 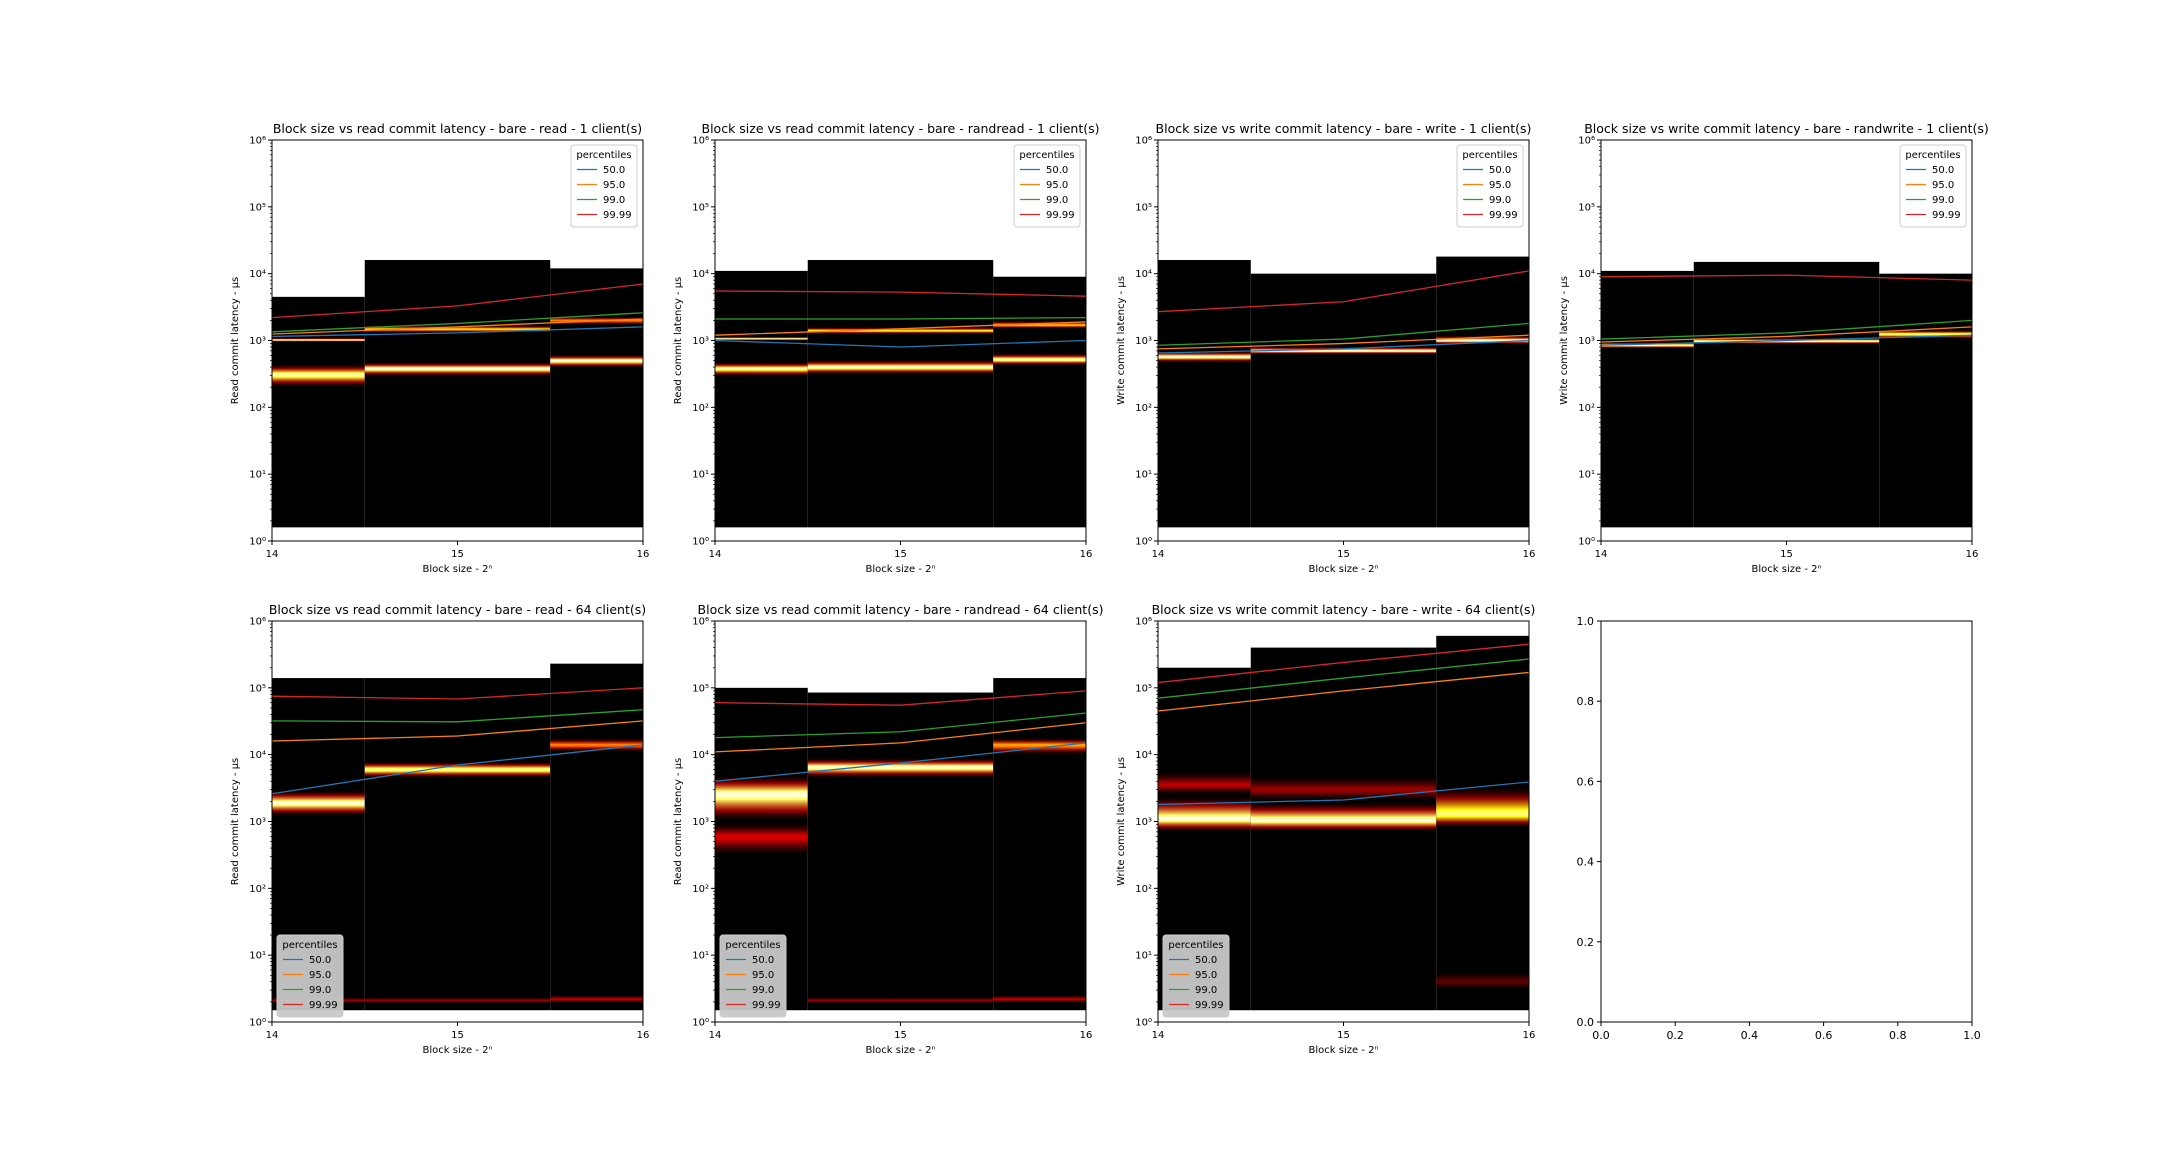 What do you see at coordinates (1564, 340) in the screenshot?
I see `y-axis-label: Write commit latency - μs` at bounding box center [1564, 340].